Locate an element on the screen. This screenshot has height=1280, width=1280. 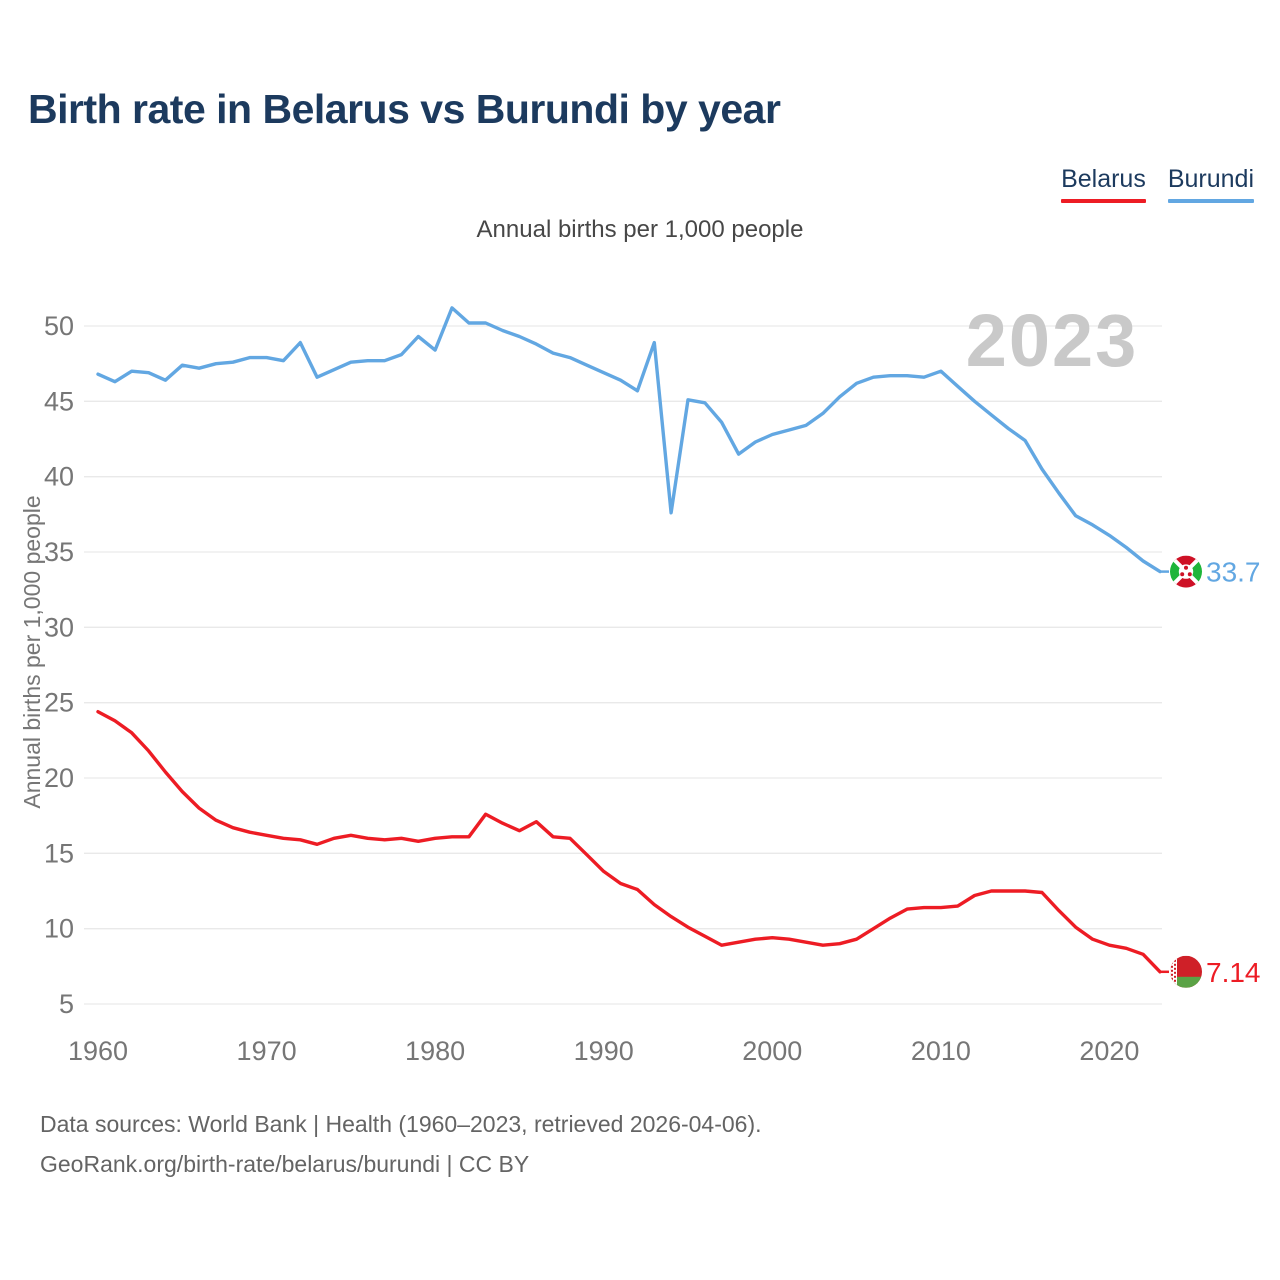
x-tick-label: 1960 is located at coordinates (98, 1051).